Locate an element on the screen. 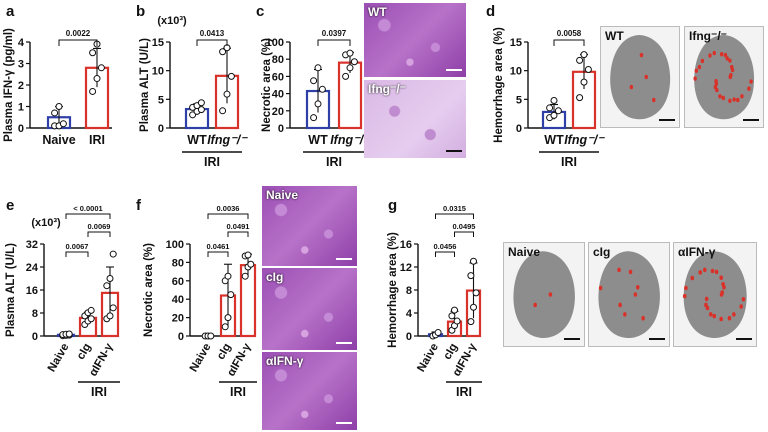 This screenshot has width=768, height=432. p-value-label: 0.0036 is located at coordinates (228, 208).